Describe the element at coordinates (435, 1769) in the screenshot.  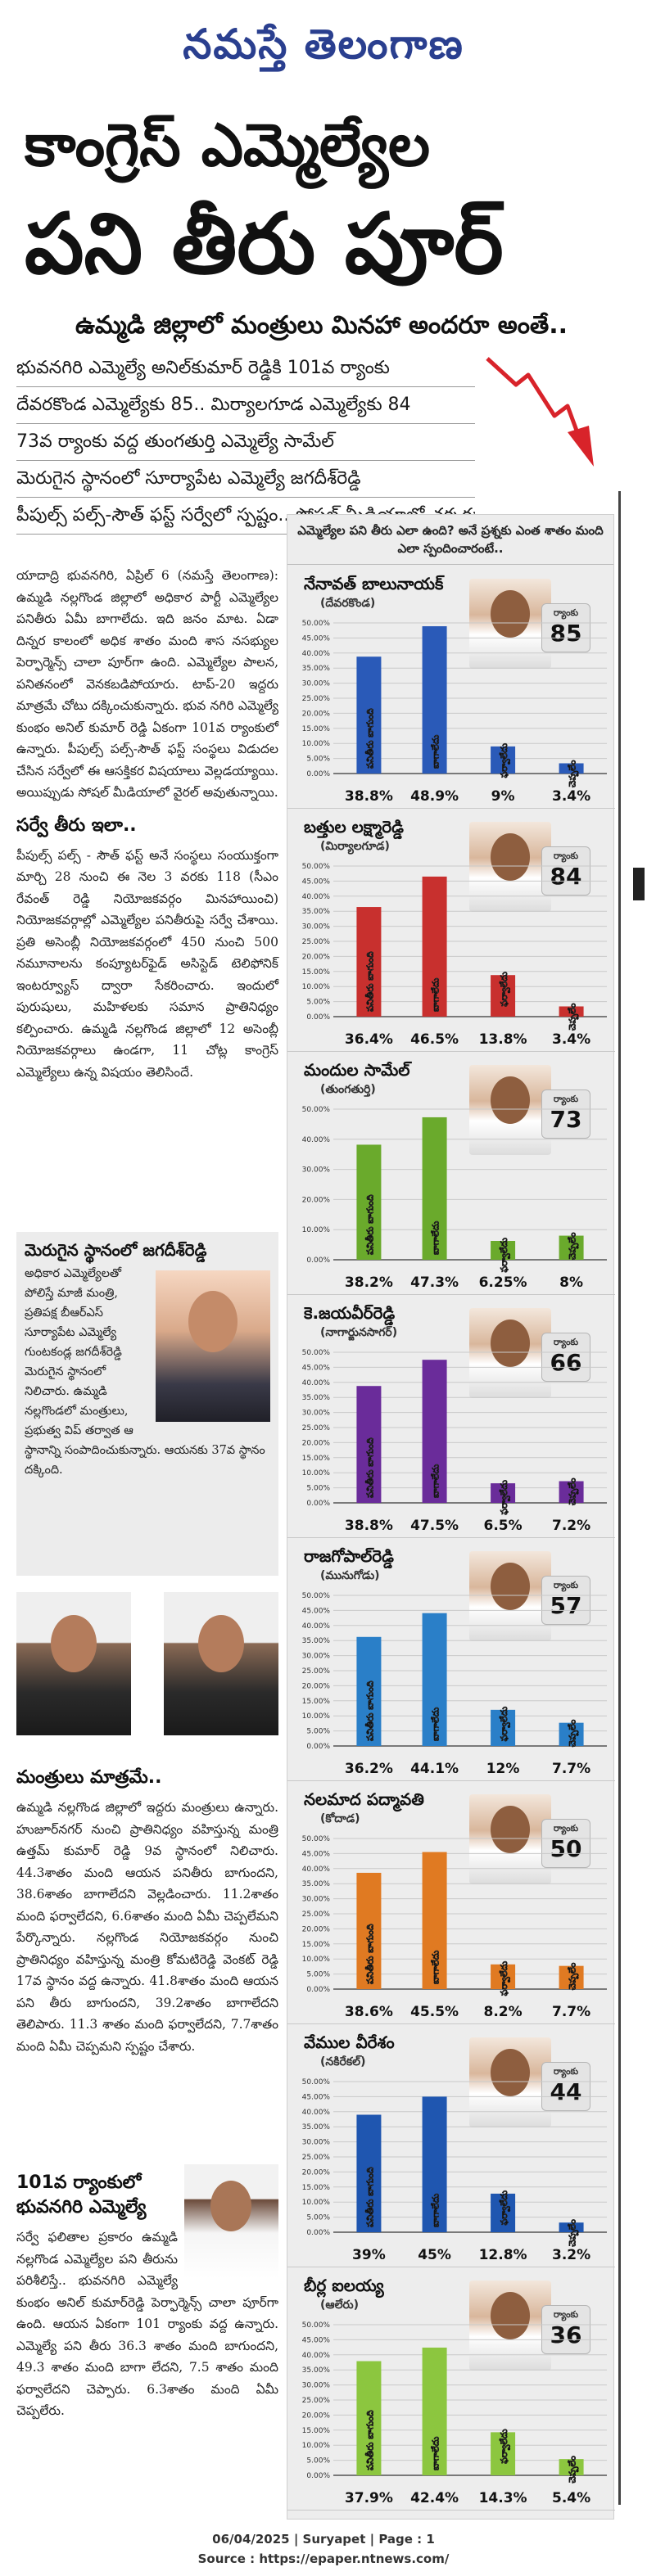
I see `value-label: 44.1%` at that location.